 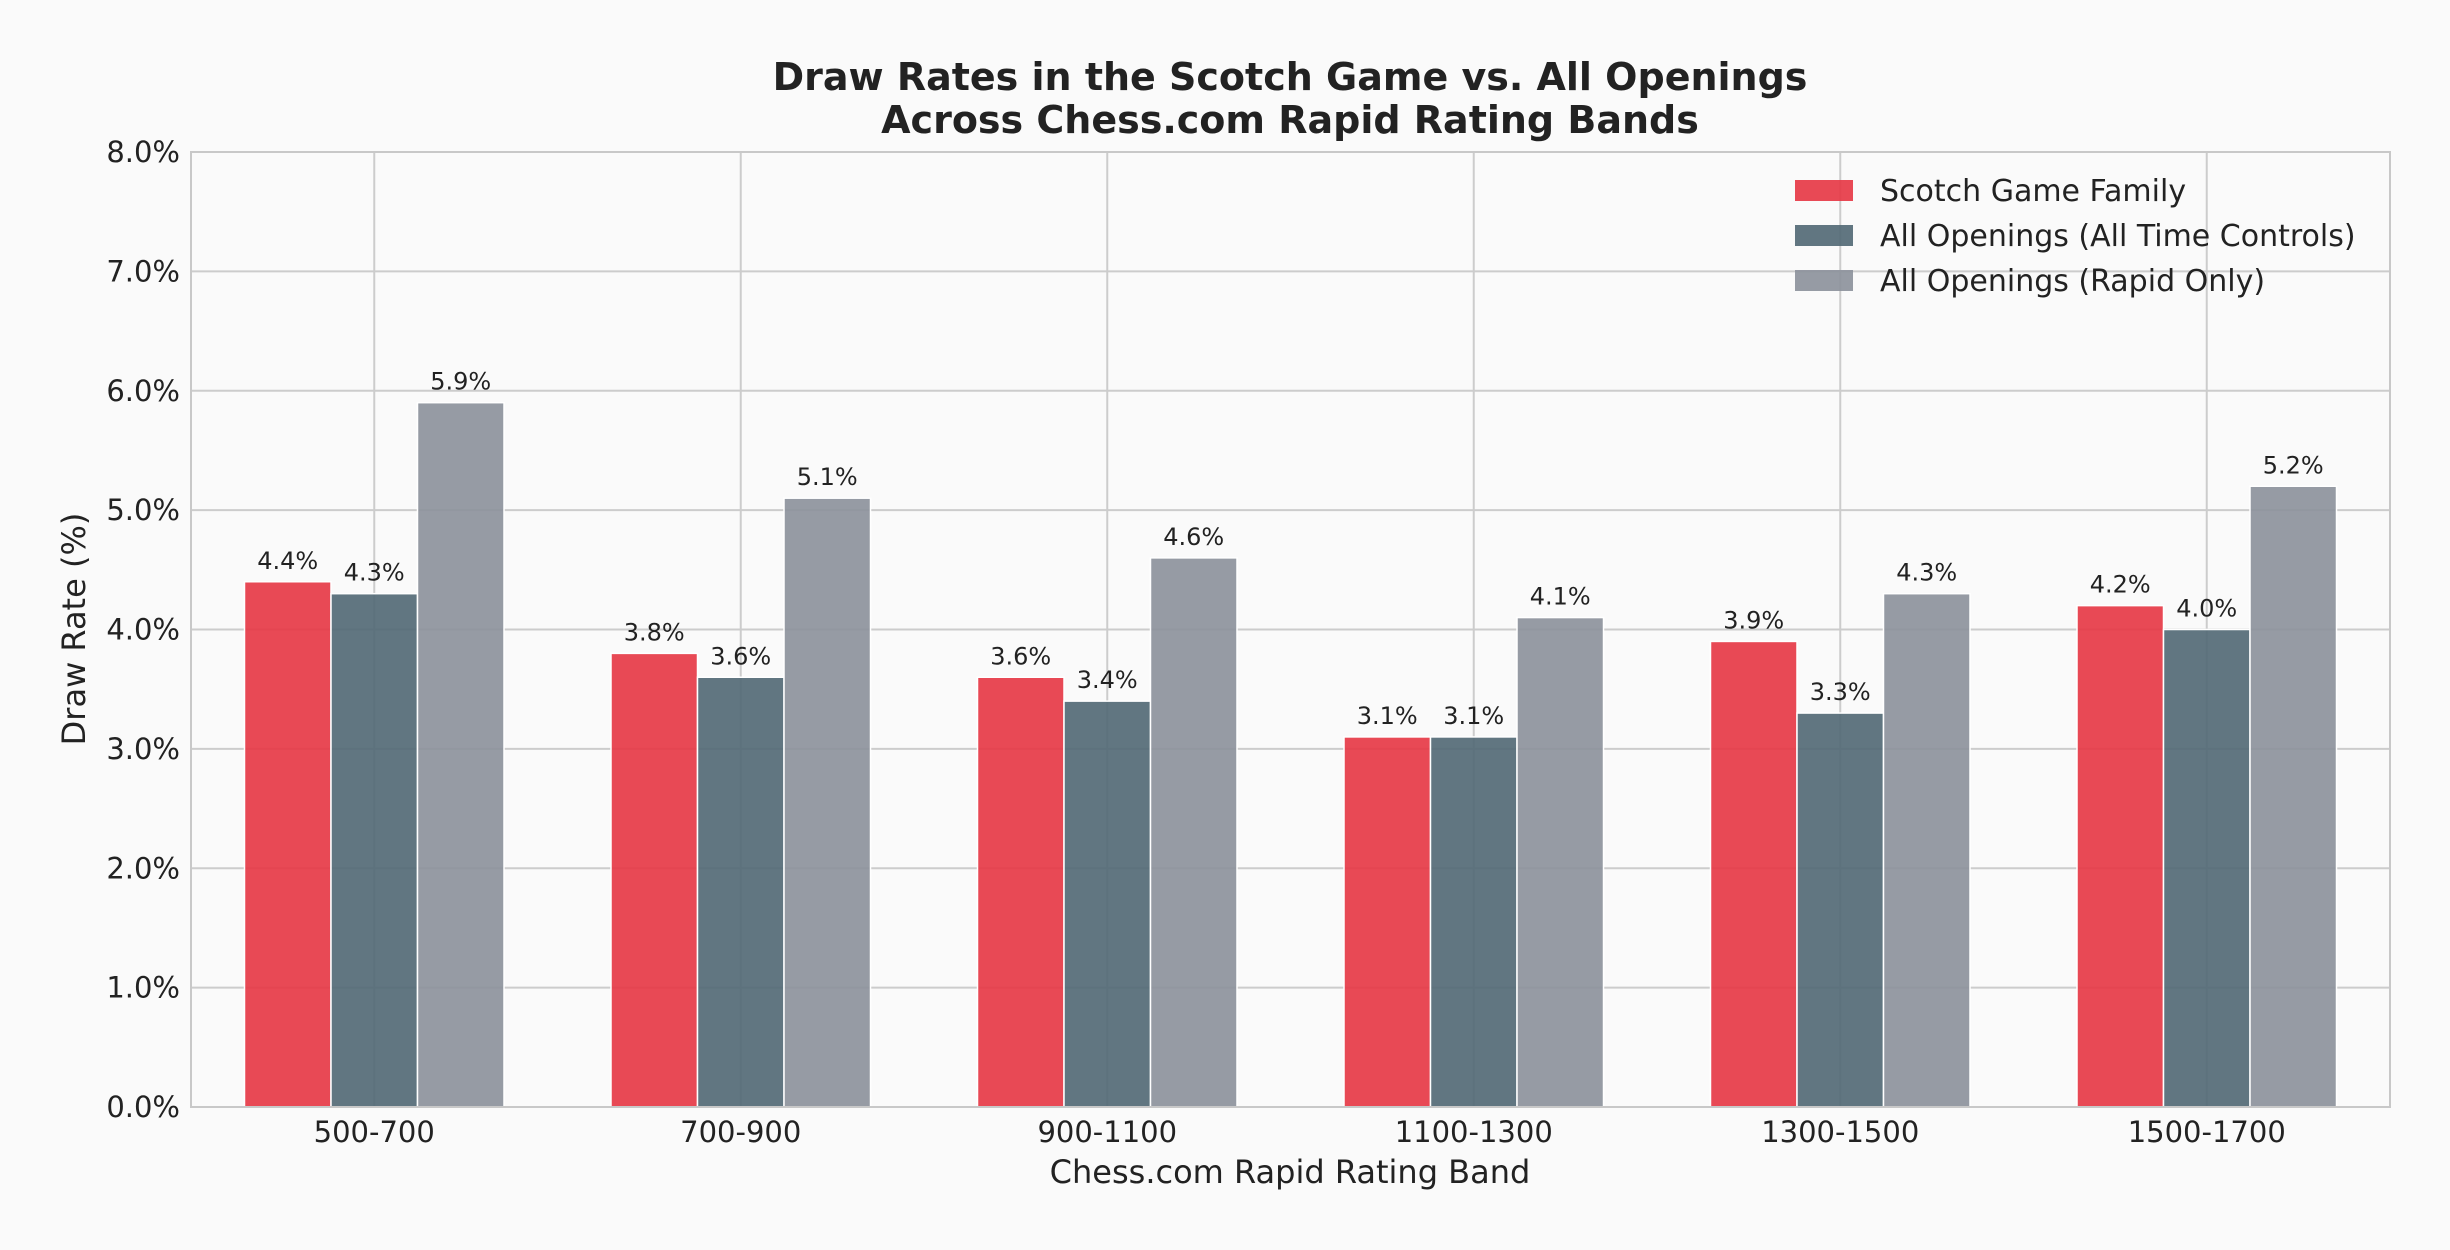 I want to click on x-axis-label: Chess.com Rapid Rating Band, so click(x=1290, y=1172).